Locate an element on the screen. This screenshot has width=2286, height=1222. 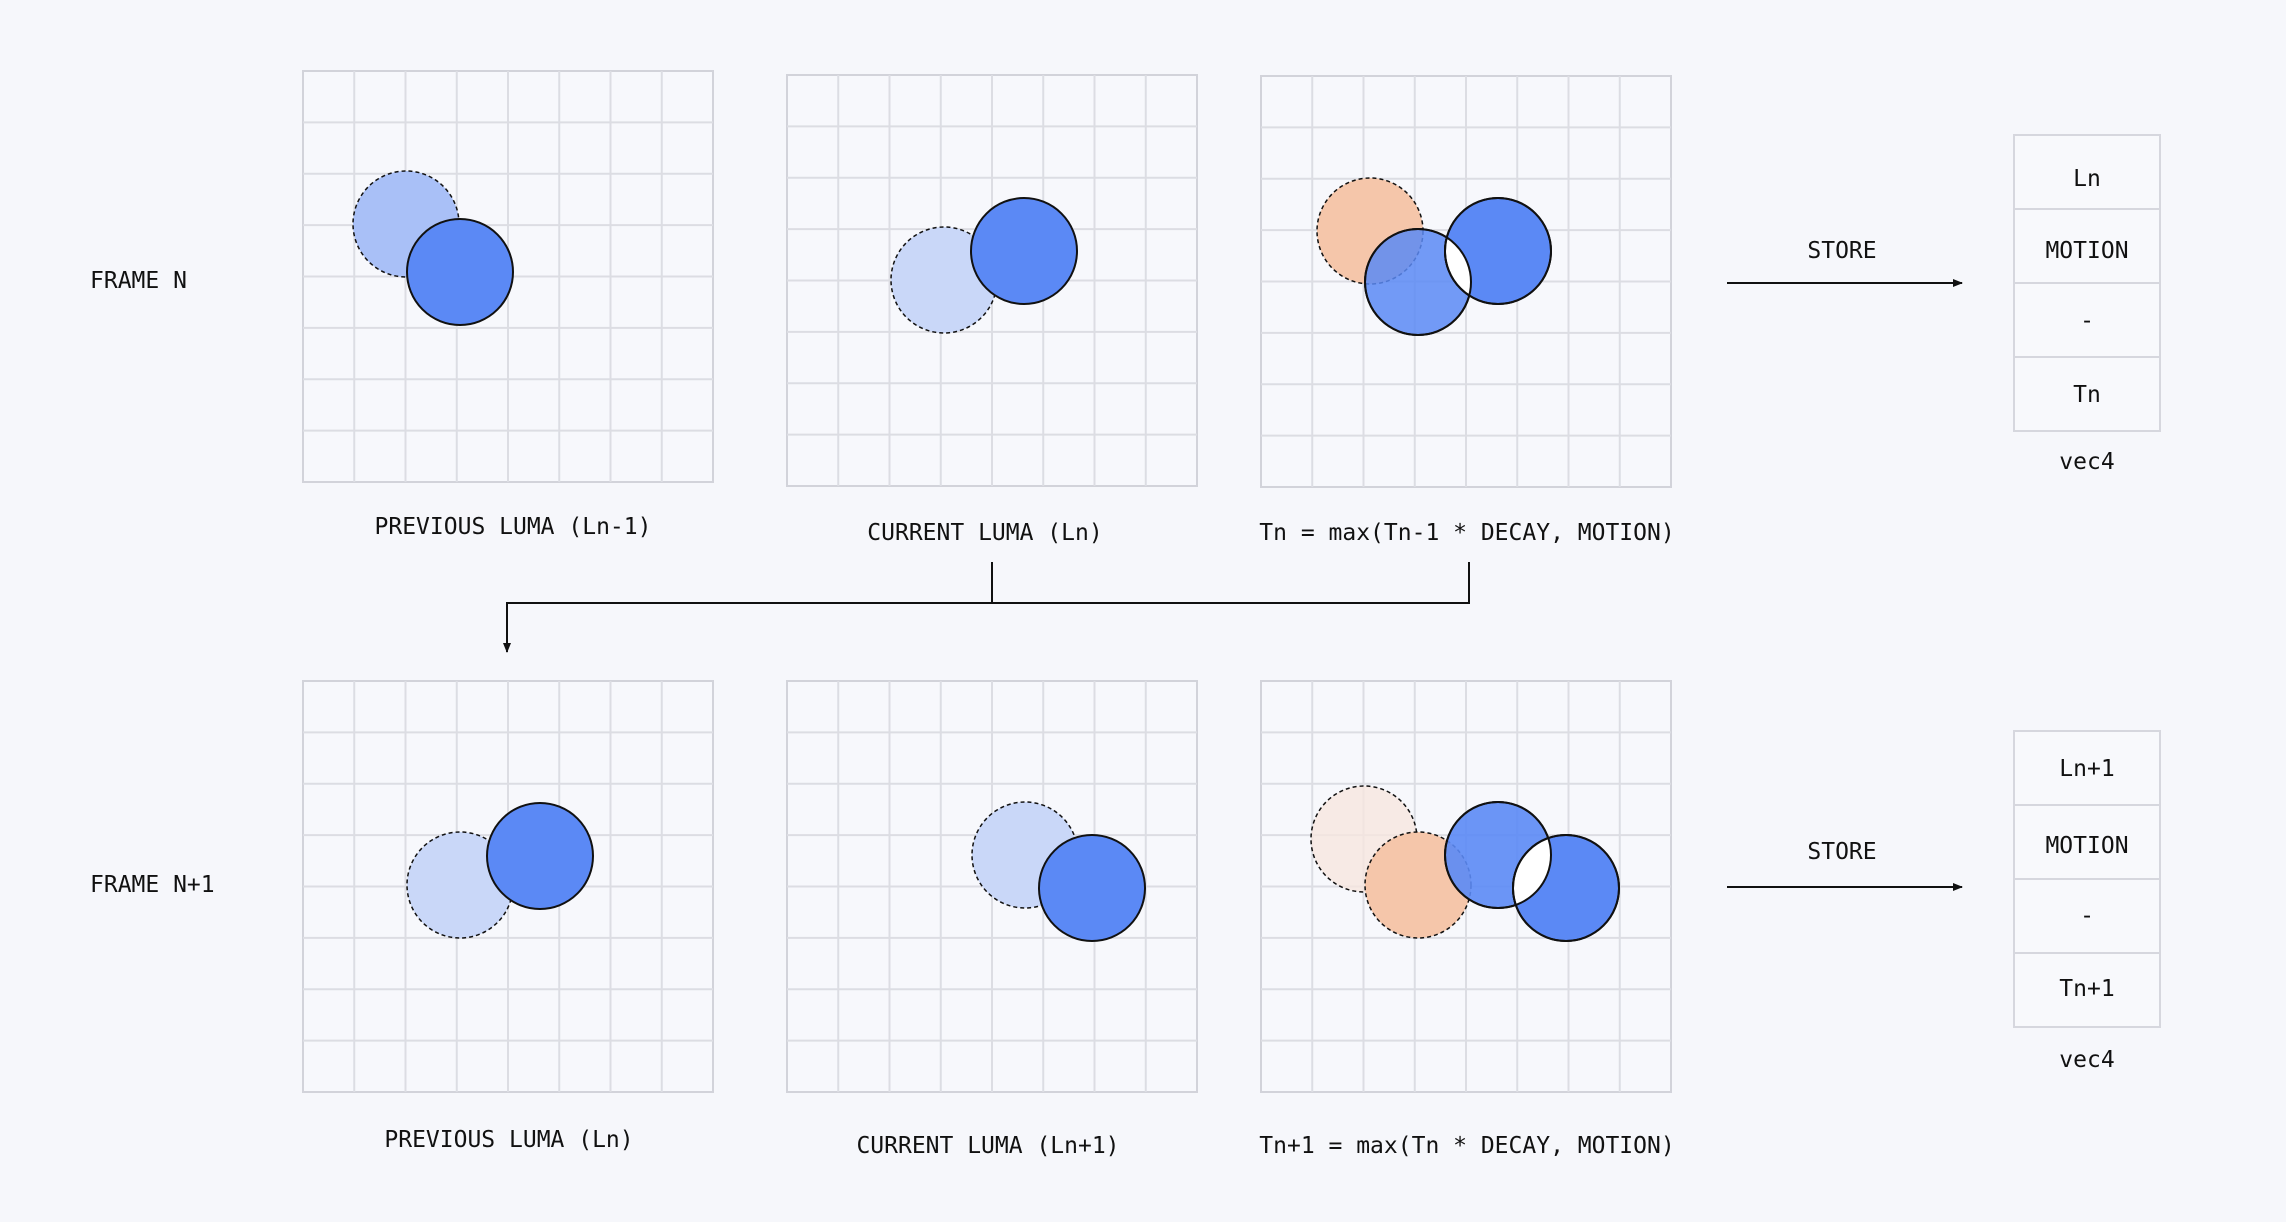
caption-frame-n1-previous-luma: PREVIOUS LUMA (Ln) is located at coordinates (508, 1140).